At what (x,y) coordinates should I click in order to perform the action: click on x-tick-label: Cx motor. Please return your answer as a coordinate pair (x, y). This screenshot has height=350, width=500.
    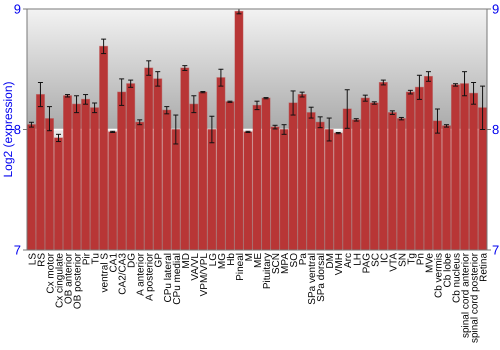
    Looking at the image, I should click on (50, 273).